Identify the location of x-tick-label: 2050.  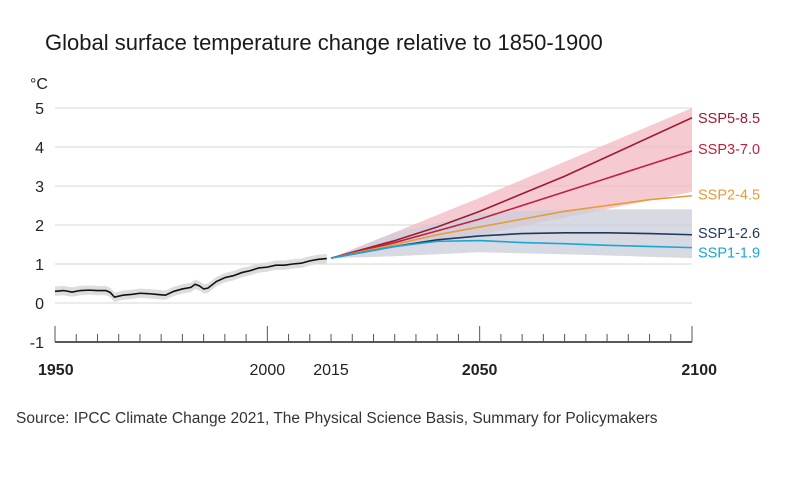
(480, 370).